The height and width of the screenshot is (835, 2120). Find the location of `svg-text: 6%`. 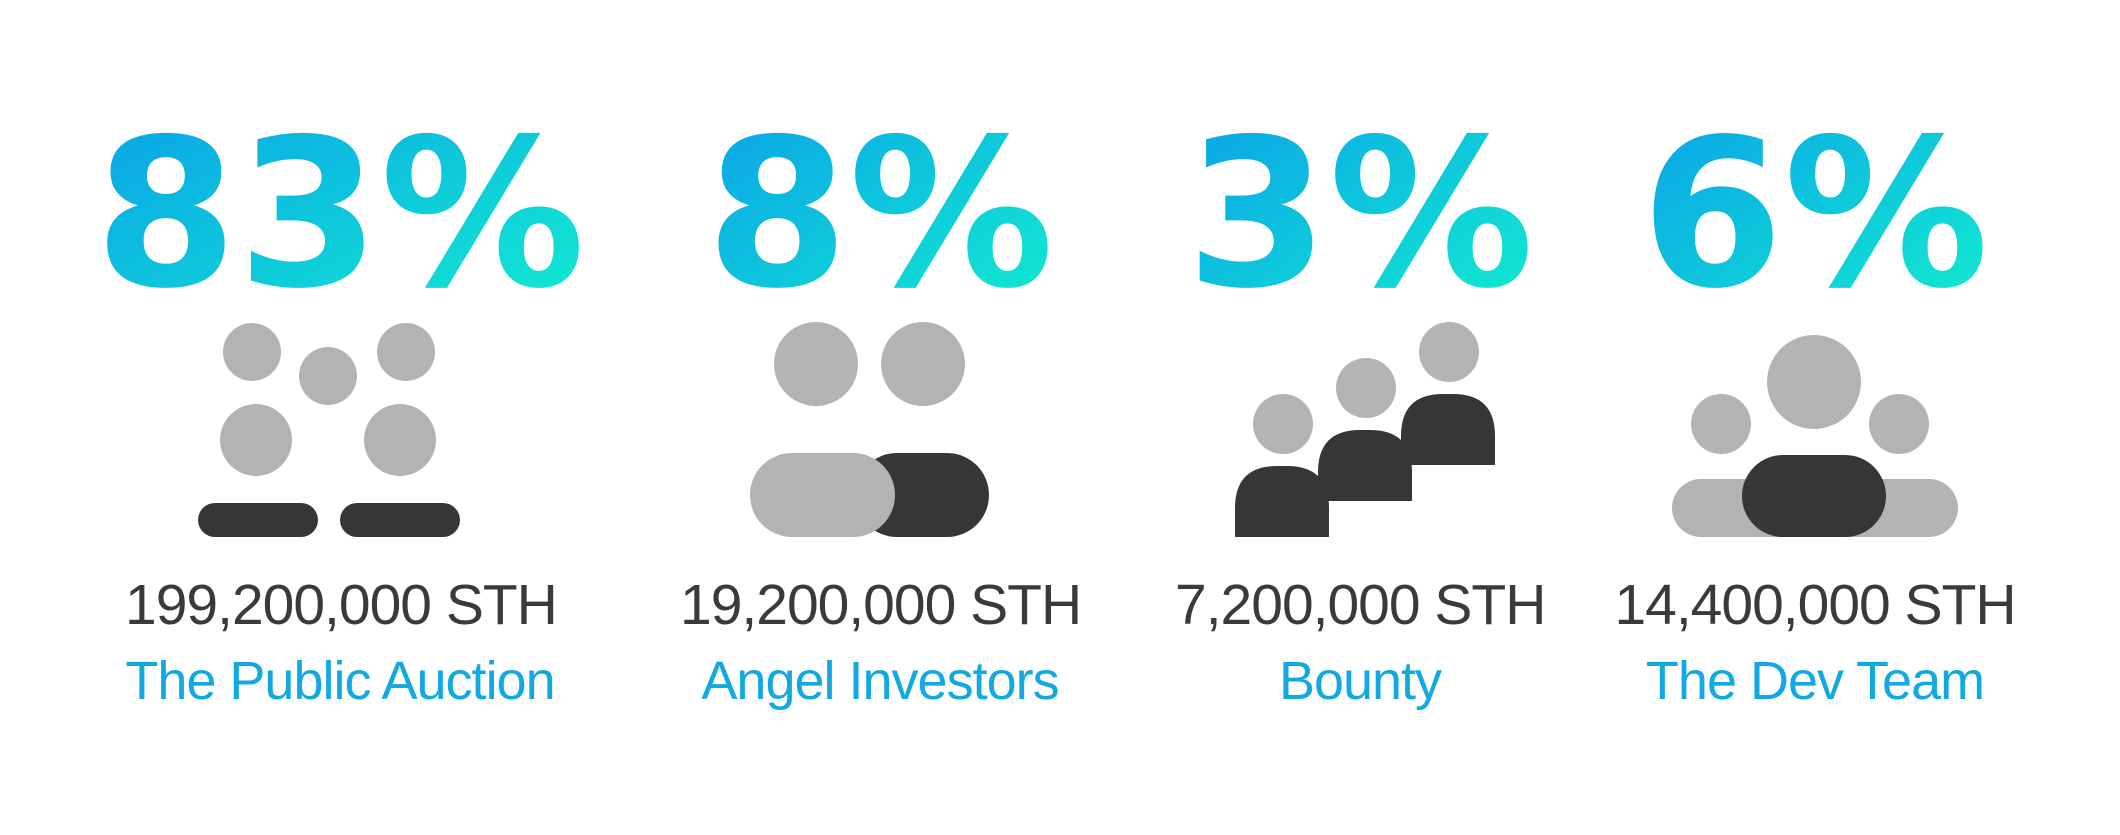

svg-text: 6% is located at coordinates (1815, 215).